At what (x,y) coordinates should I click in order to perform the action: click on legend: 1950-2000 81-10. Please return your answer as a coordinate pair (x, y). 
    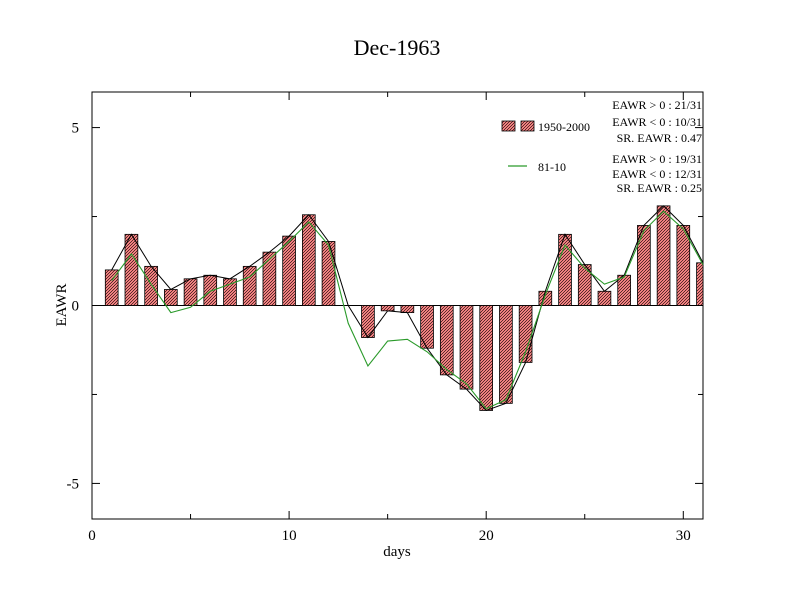
    Looking at the image, I should click on (545, 147).